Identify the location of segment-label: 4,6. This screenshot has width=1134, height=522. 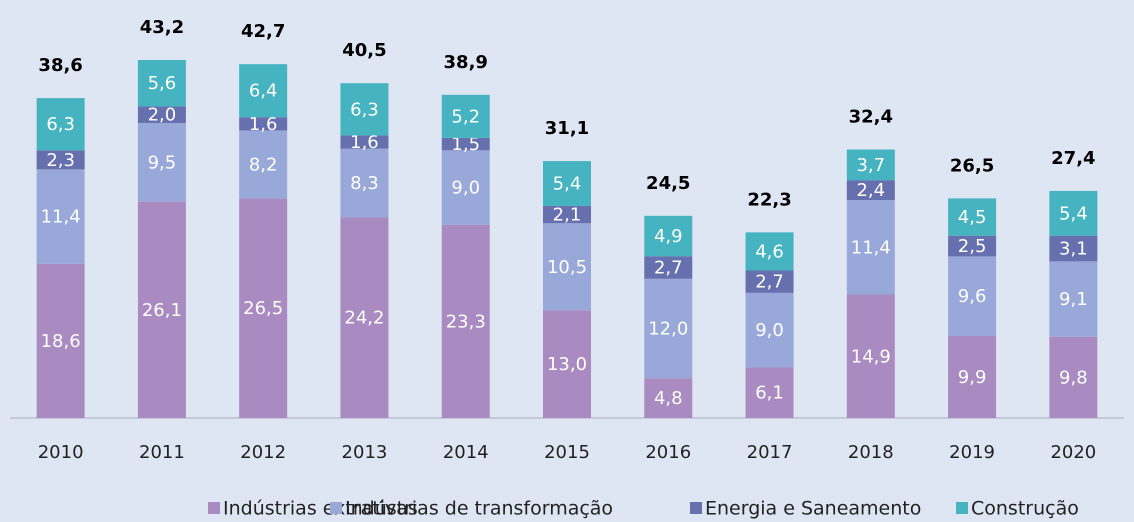
(769, 251).